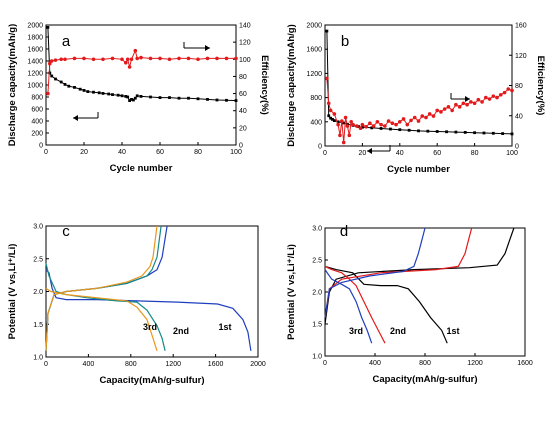 The height and width of the screenshot is (423, 553). I want to click on axis-arrow-left, so click(379, 149).